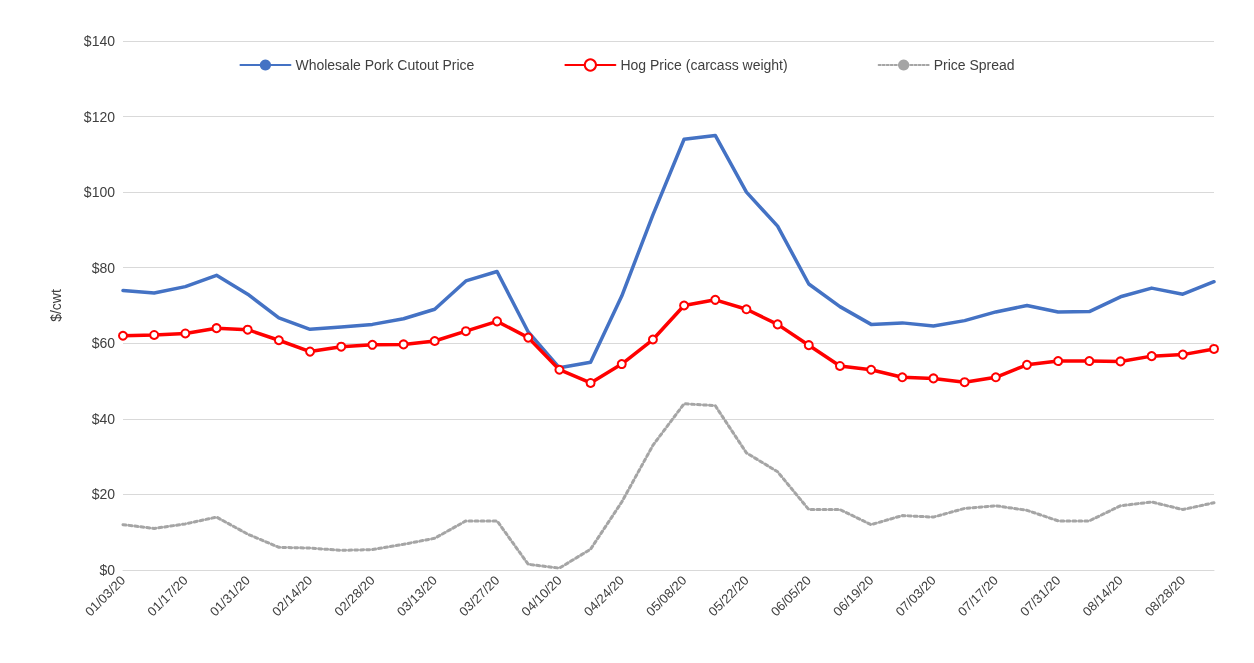 The height and width of the screenshot is (663, 1254). What do you see at coordinates (103, 267) in the screenshot?
I see `y-tick-label: $80` at bounding box center [103, 267].